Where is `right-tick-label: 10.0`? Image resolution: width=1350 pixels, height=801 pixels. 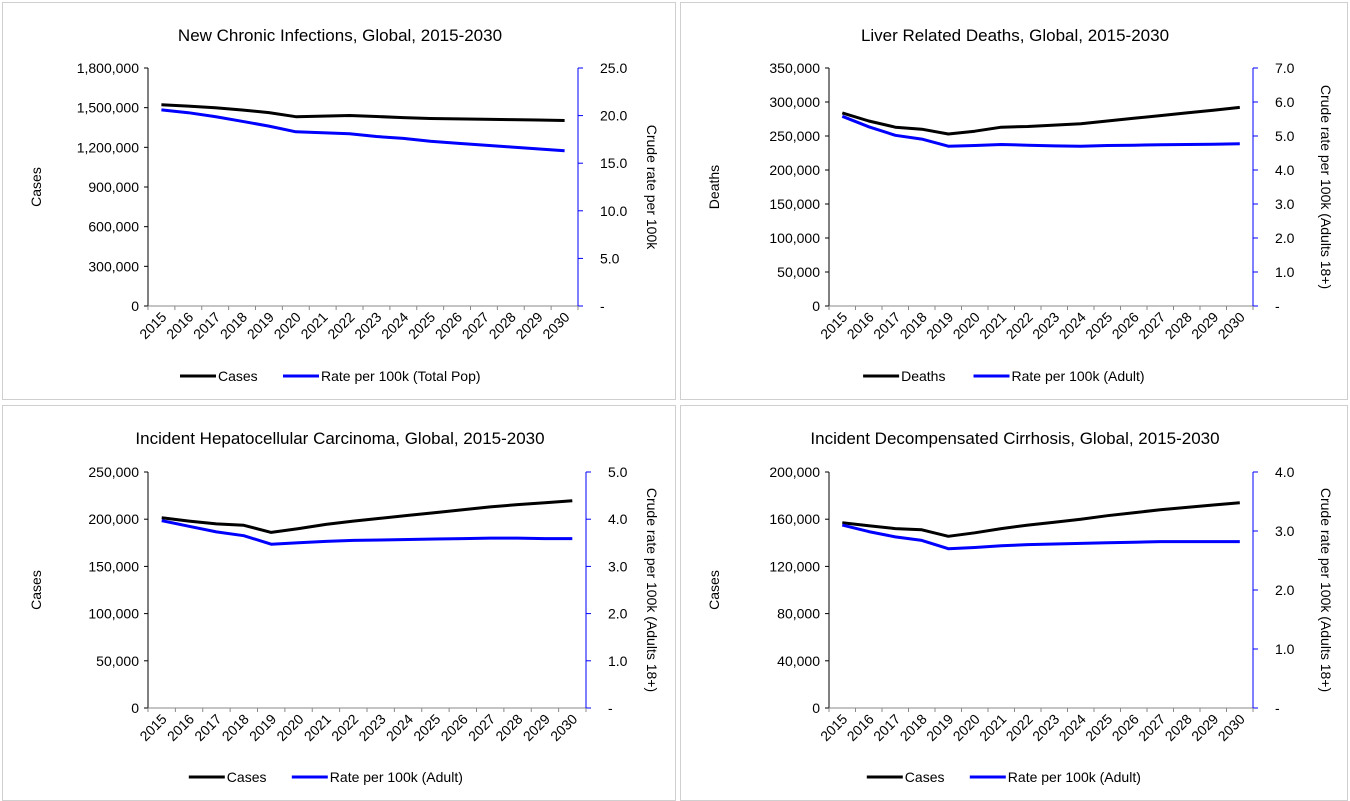 right-tick-label: 10.0 is located at coordinates (613, 211).